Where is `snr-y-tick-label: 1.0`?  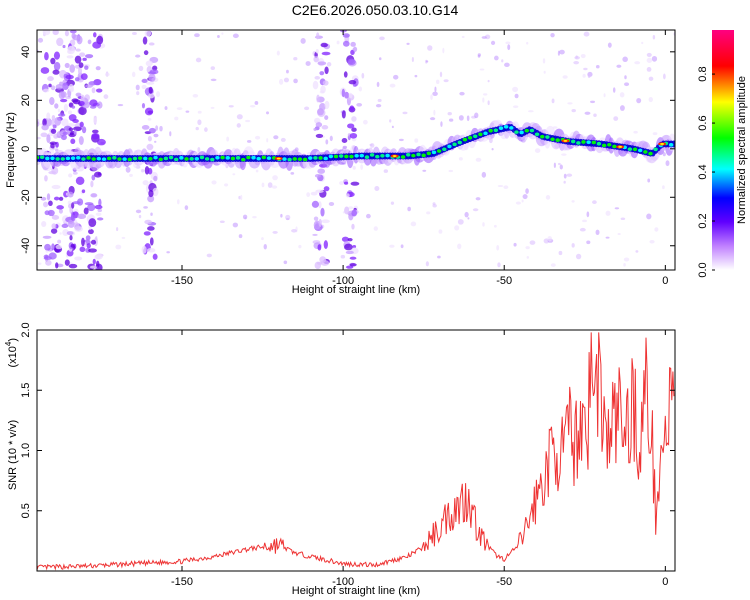
snr-y-tick-label: 1.0 is located at coordinates (26, 450).